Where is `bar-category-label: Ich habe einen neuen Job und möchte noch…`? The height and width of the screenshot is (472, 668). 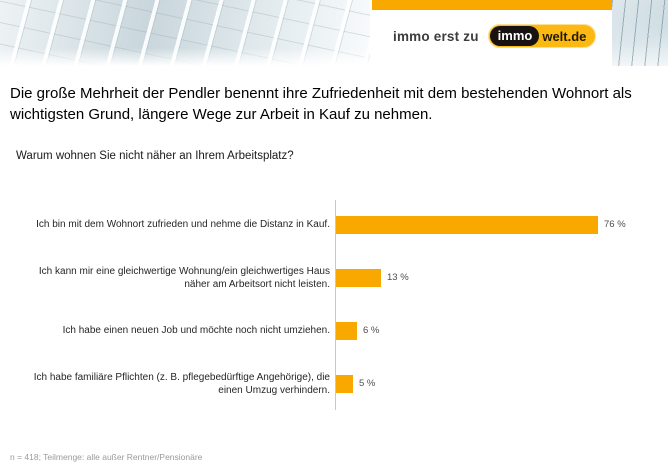
bar-category-label: Ich habe einen neuen Job und möchte noch… is located at coordinates (196, 330).